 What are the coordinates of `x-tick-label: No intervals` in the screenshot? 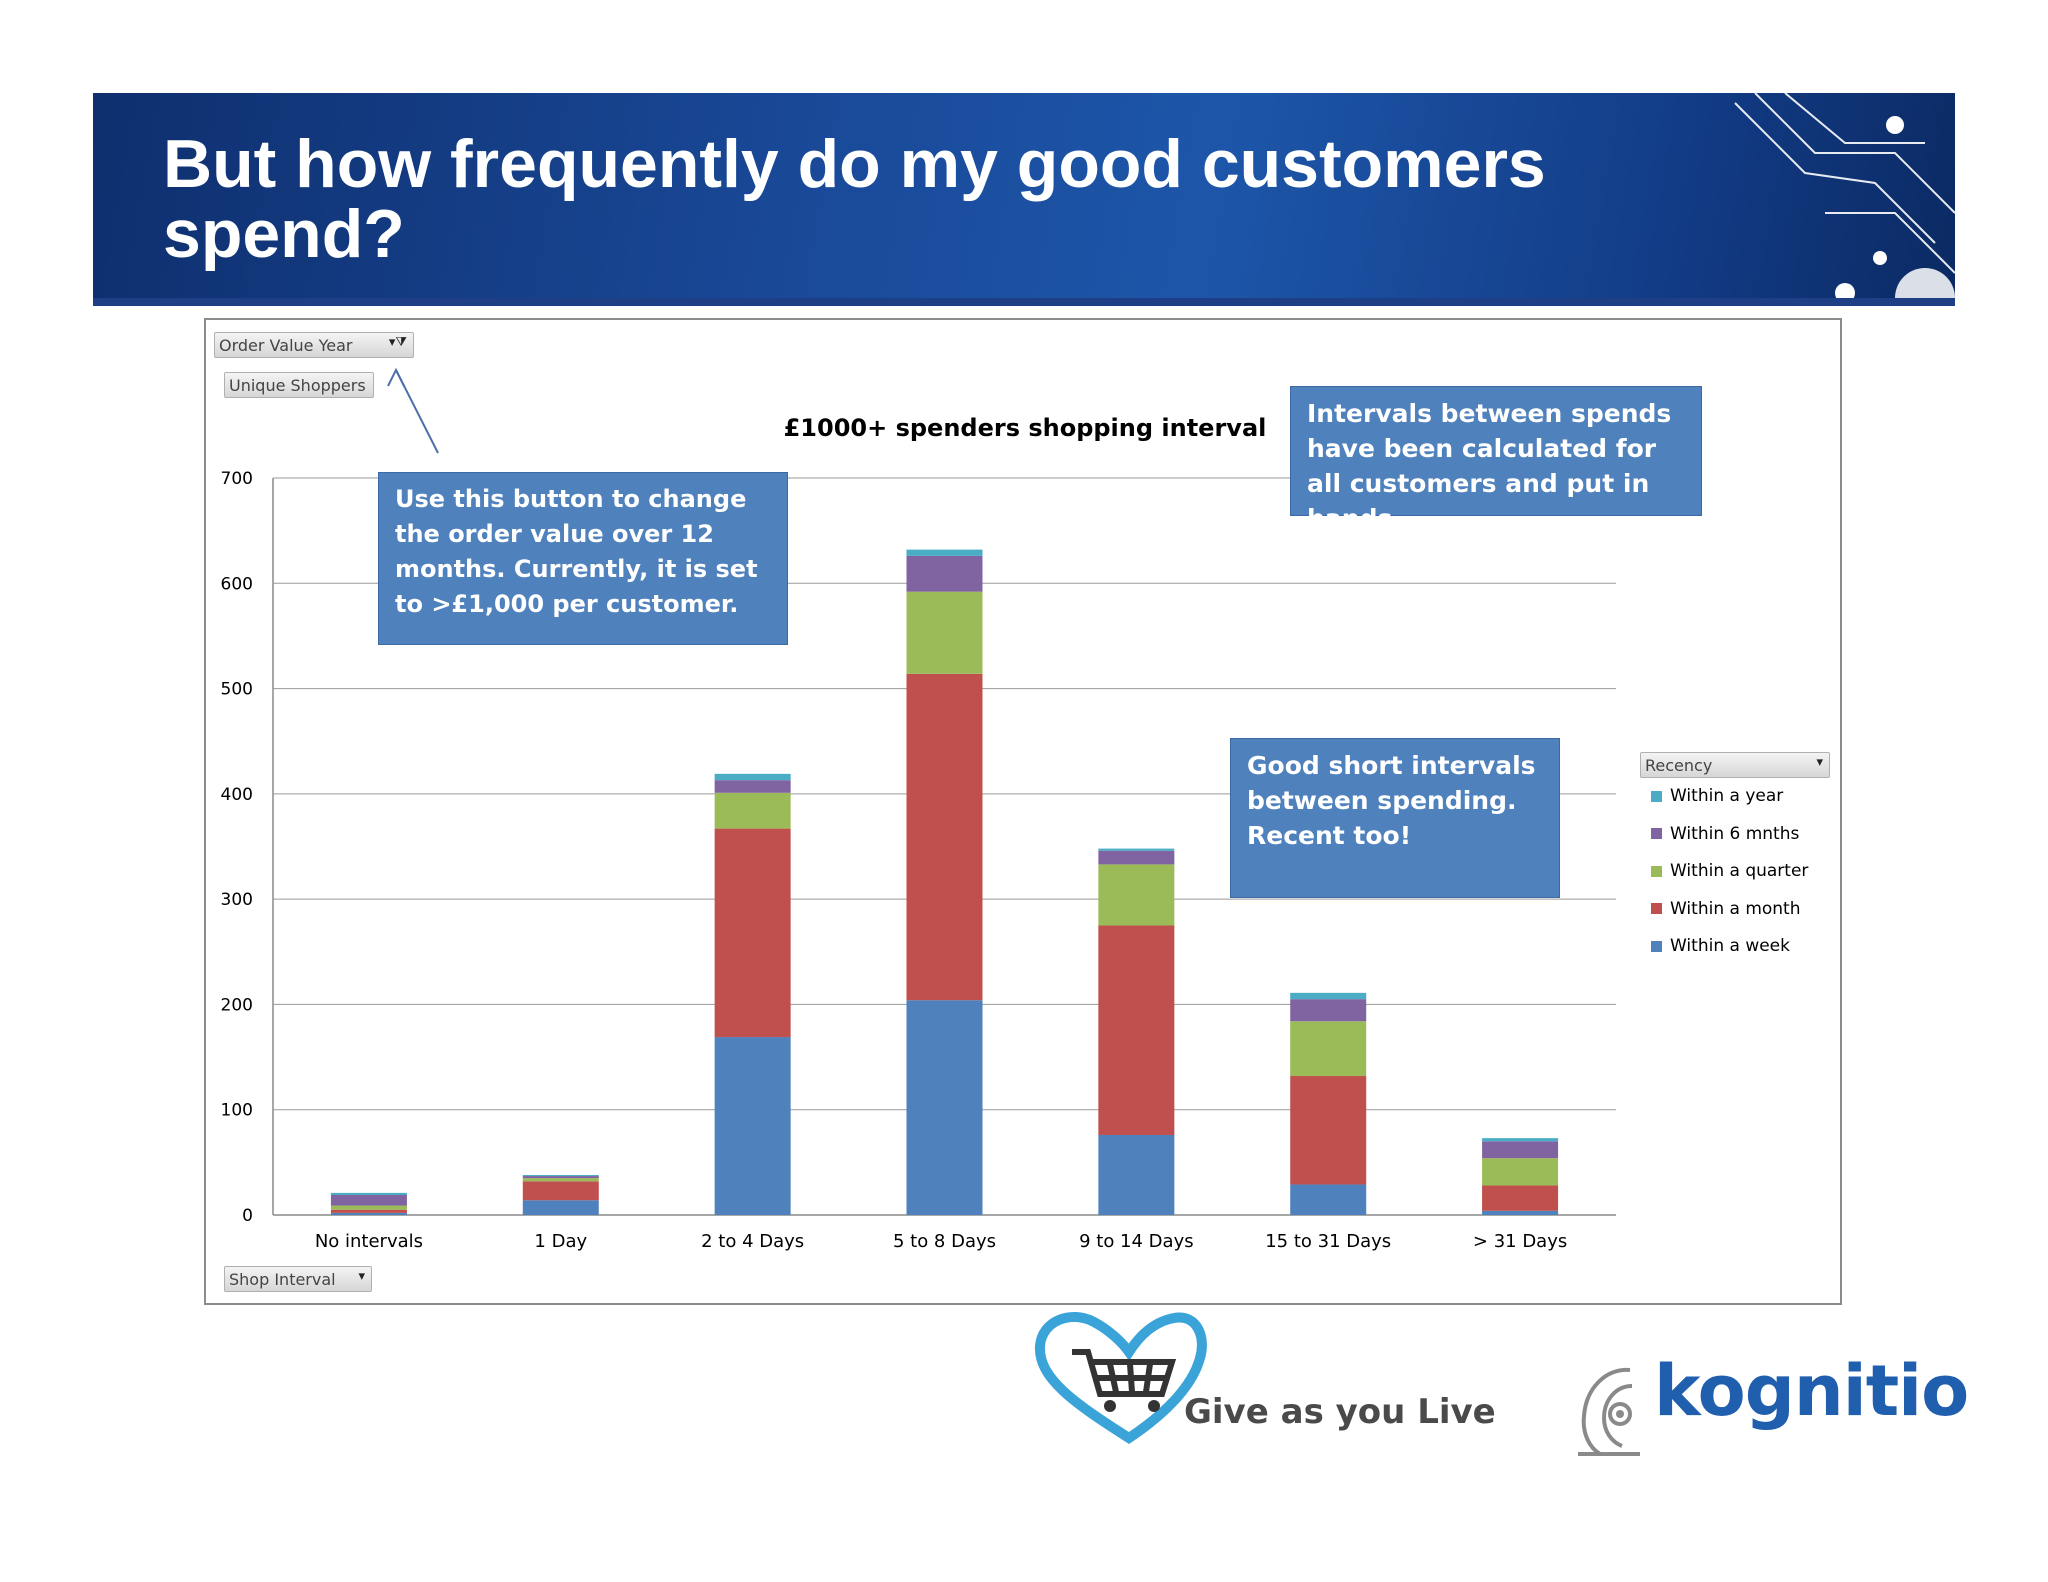 It's located at (369, 1241).